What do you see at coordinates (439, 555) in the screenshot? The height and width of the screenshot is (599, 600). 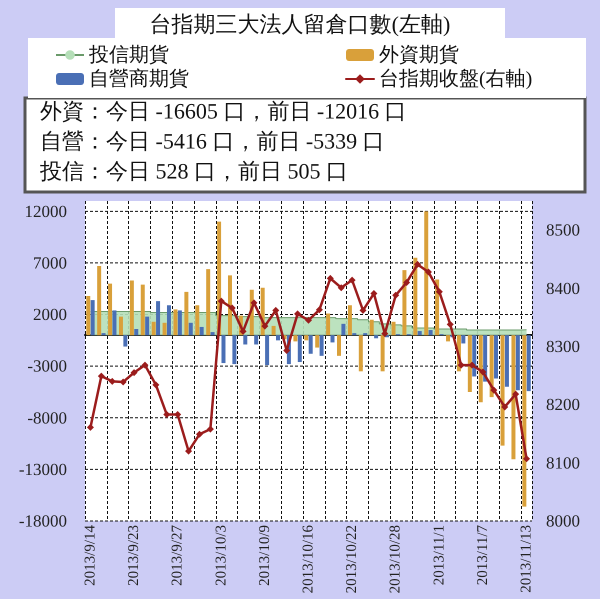 I see `x-tick-label: 2013/11/1` at bounding box center [439, 555].